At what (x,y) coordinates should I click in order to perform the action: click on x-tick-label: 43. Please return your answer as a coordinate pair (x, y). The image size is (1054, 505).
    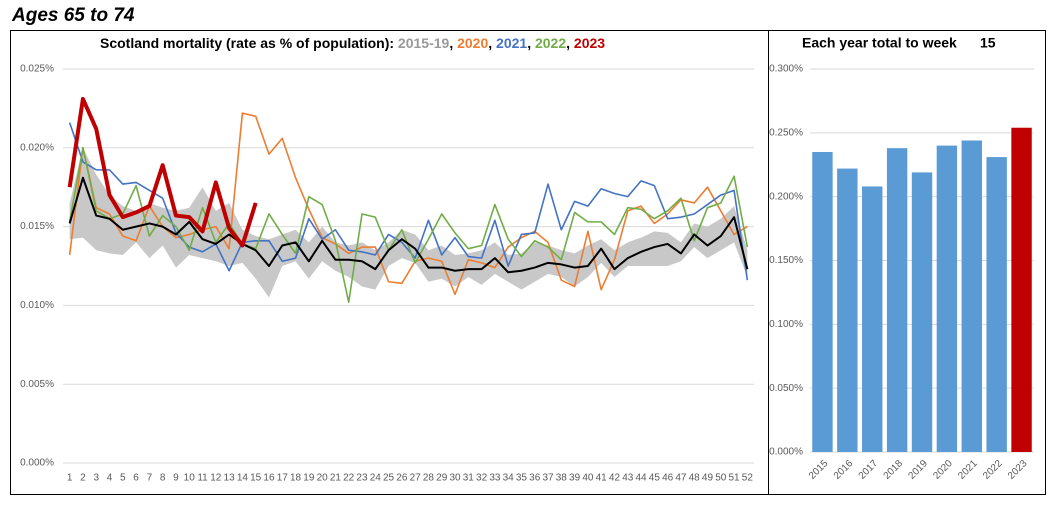
    Looking at the image, I should click on (628, 478).